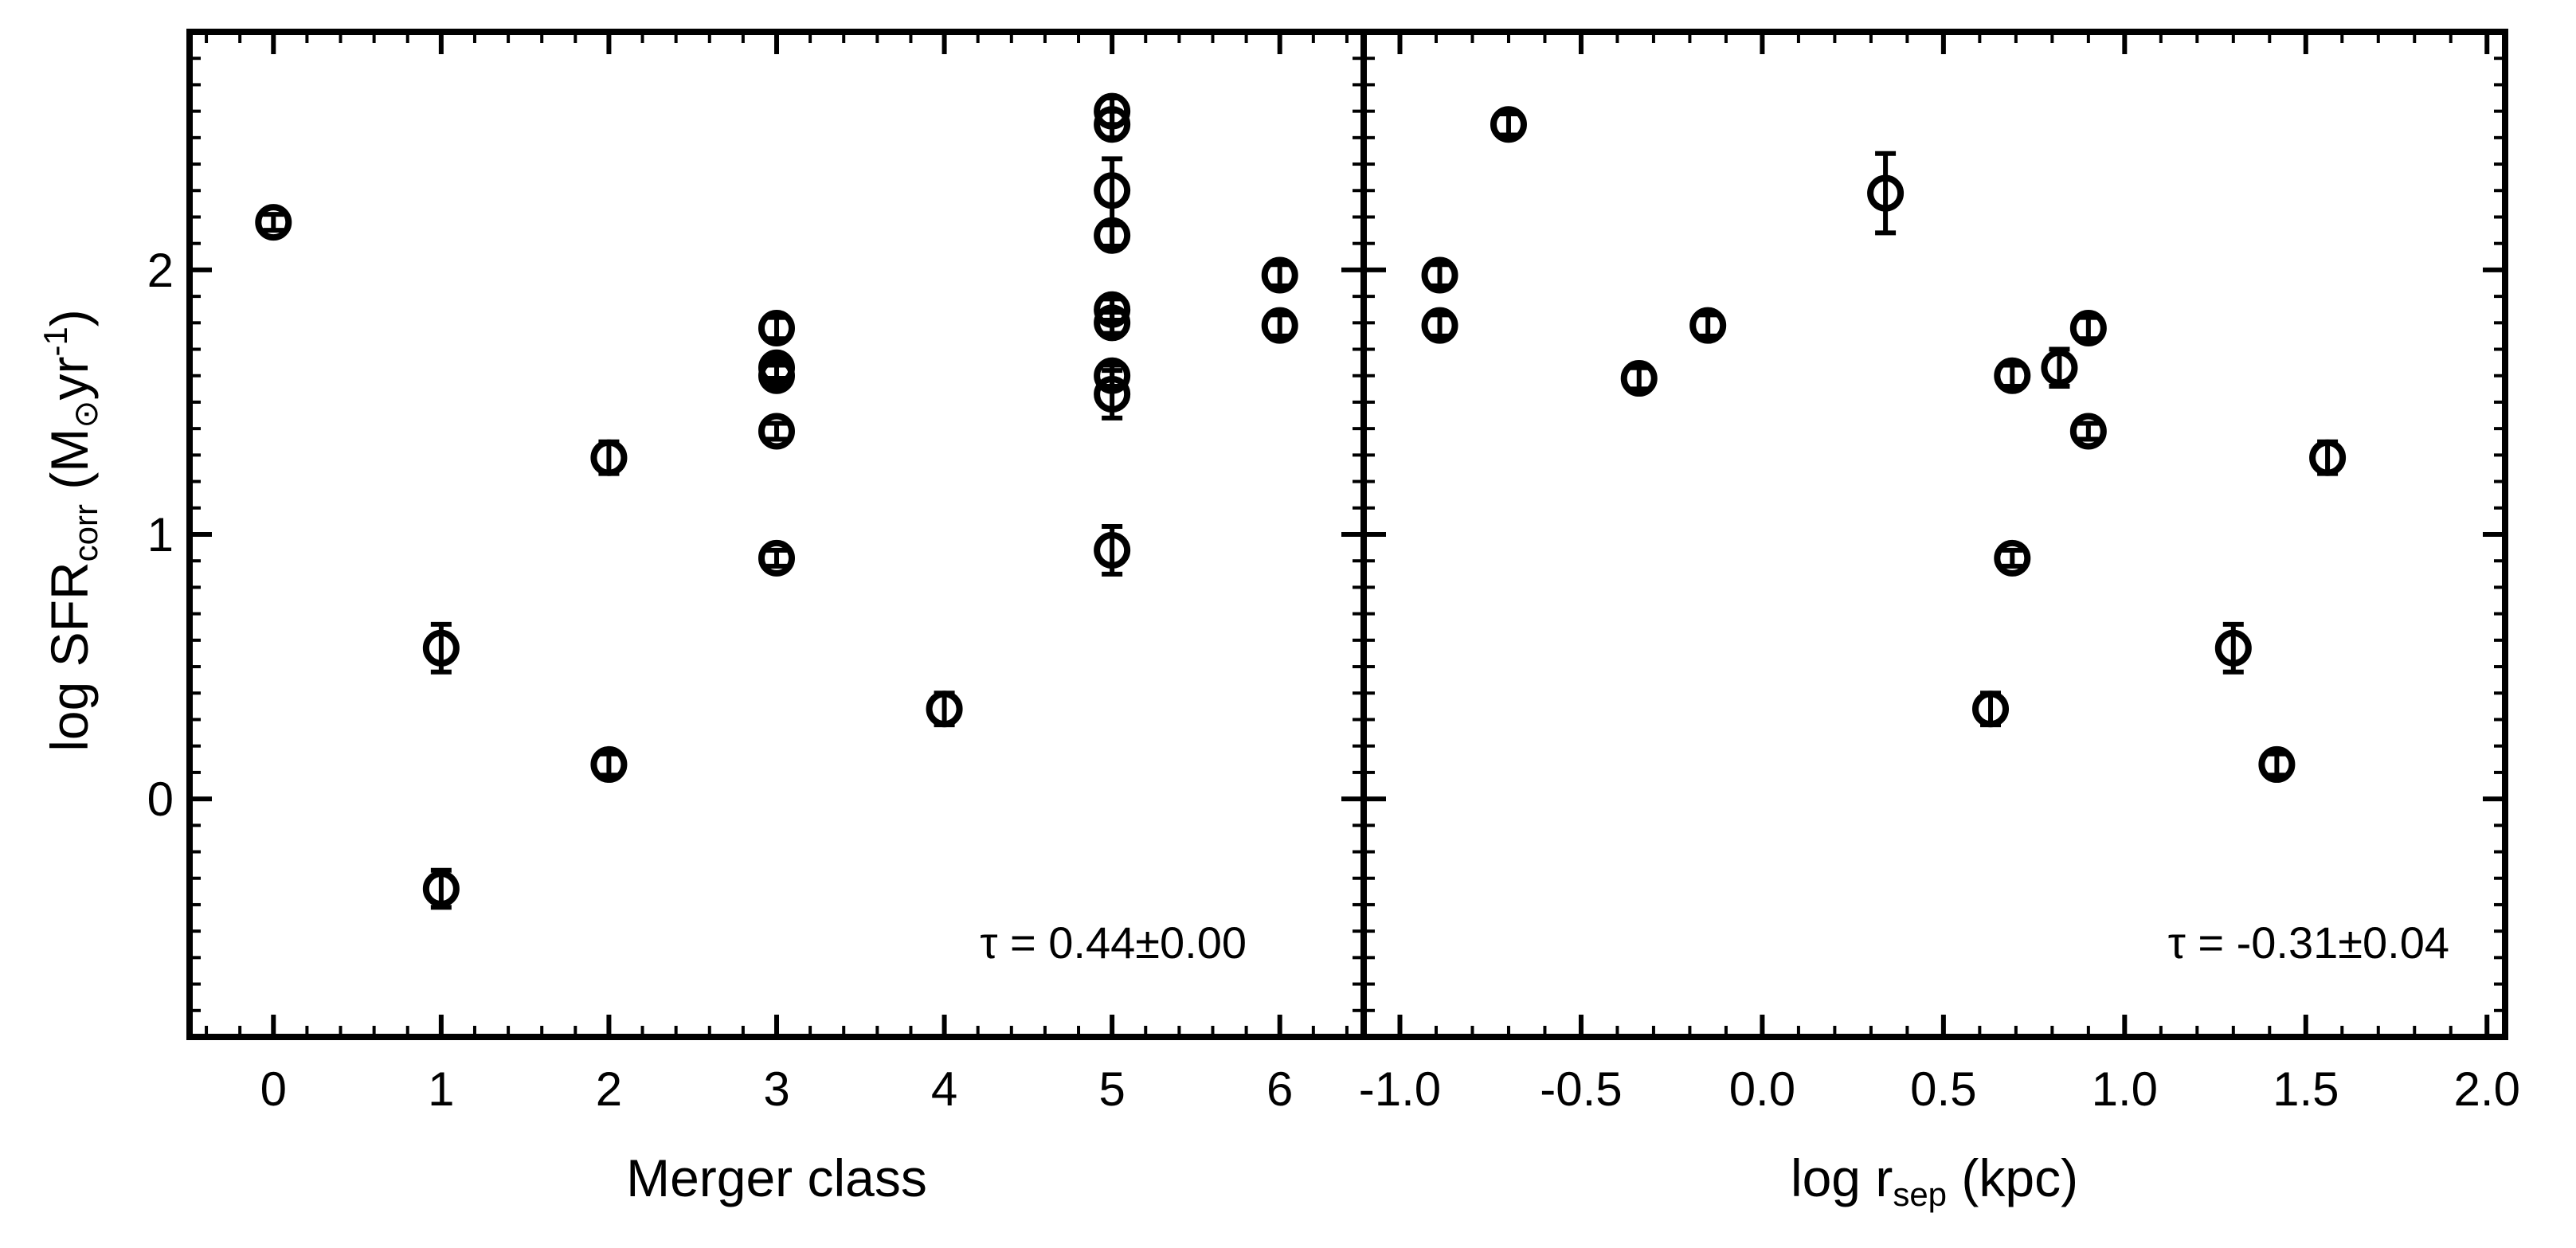 Image resolution: width=2576 pixels, height=1248 pixels. I want to click on y-tick-label: 0, so click(160, 800).